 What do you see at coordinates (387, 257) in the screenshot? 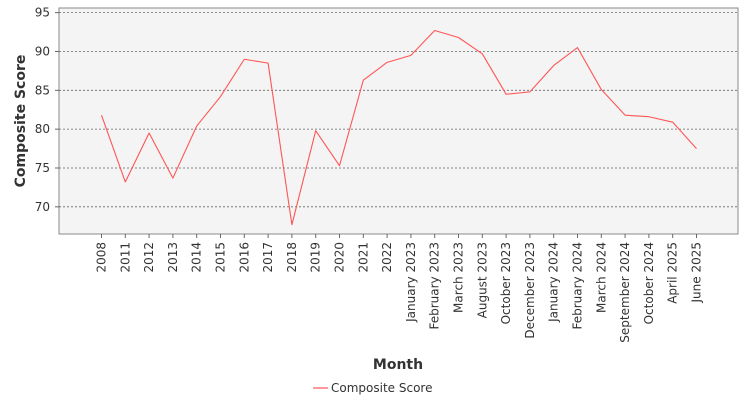
I see `x-tick-label: 2022` at bounding box center [387, 257].